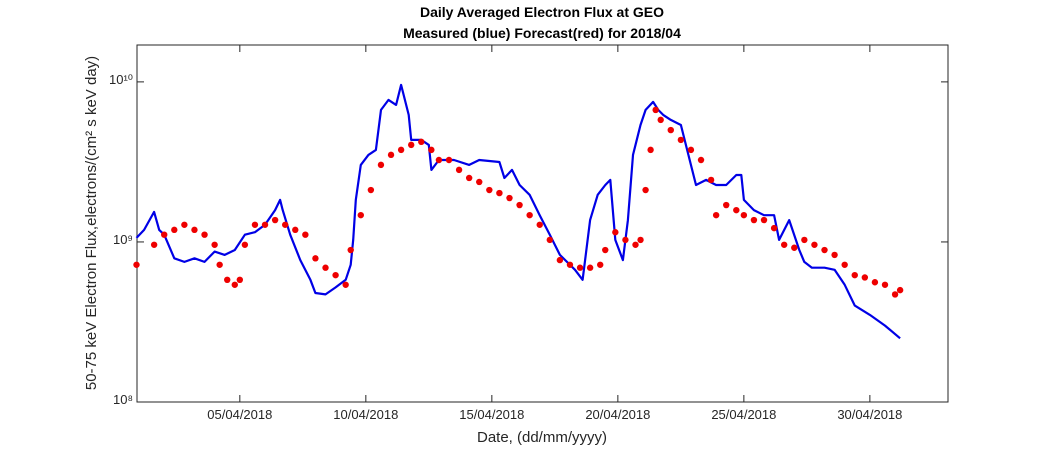 The image size is (1050, 450). Describe the element at coordinates (365, 414) in the screenshot. I see `x-tick-label: 10/04/2018` at that location.